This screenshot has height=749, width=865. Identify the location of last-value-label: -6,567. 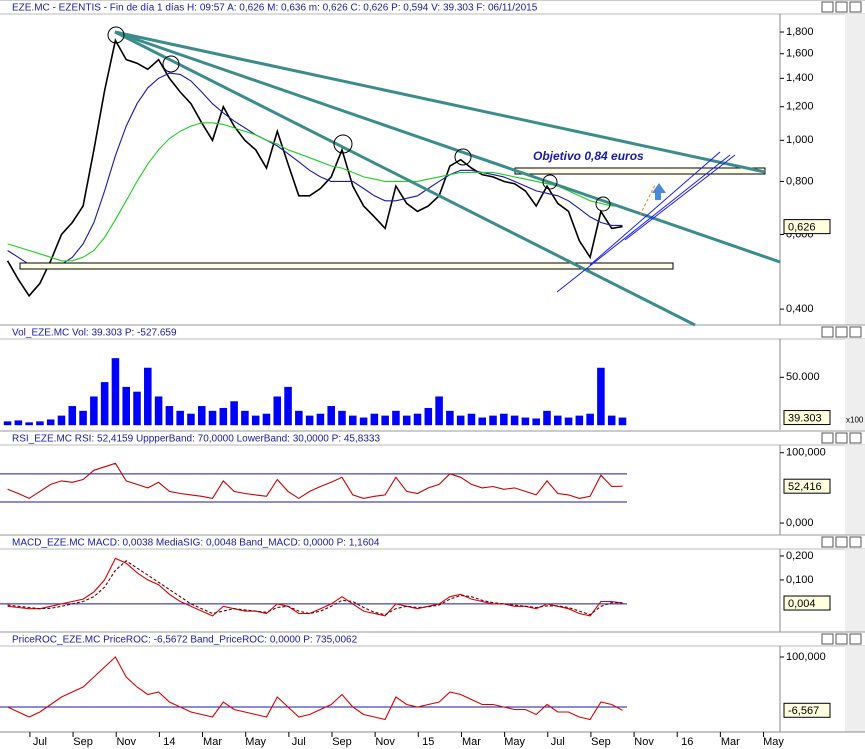
(803, 711).